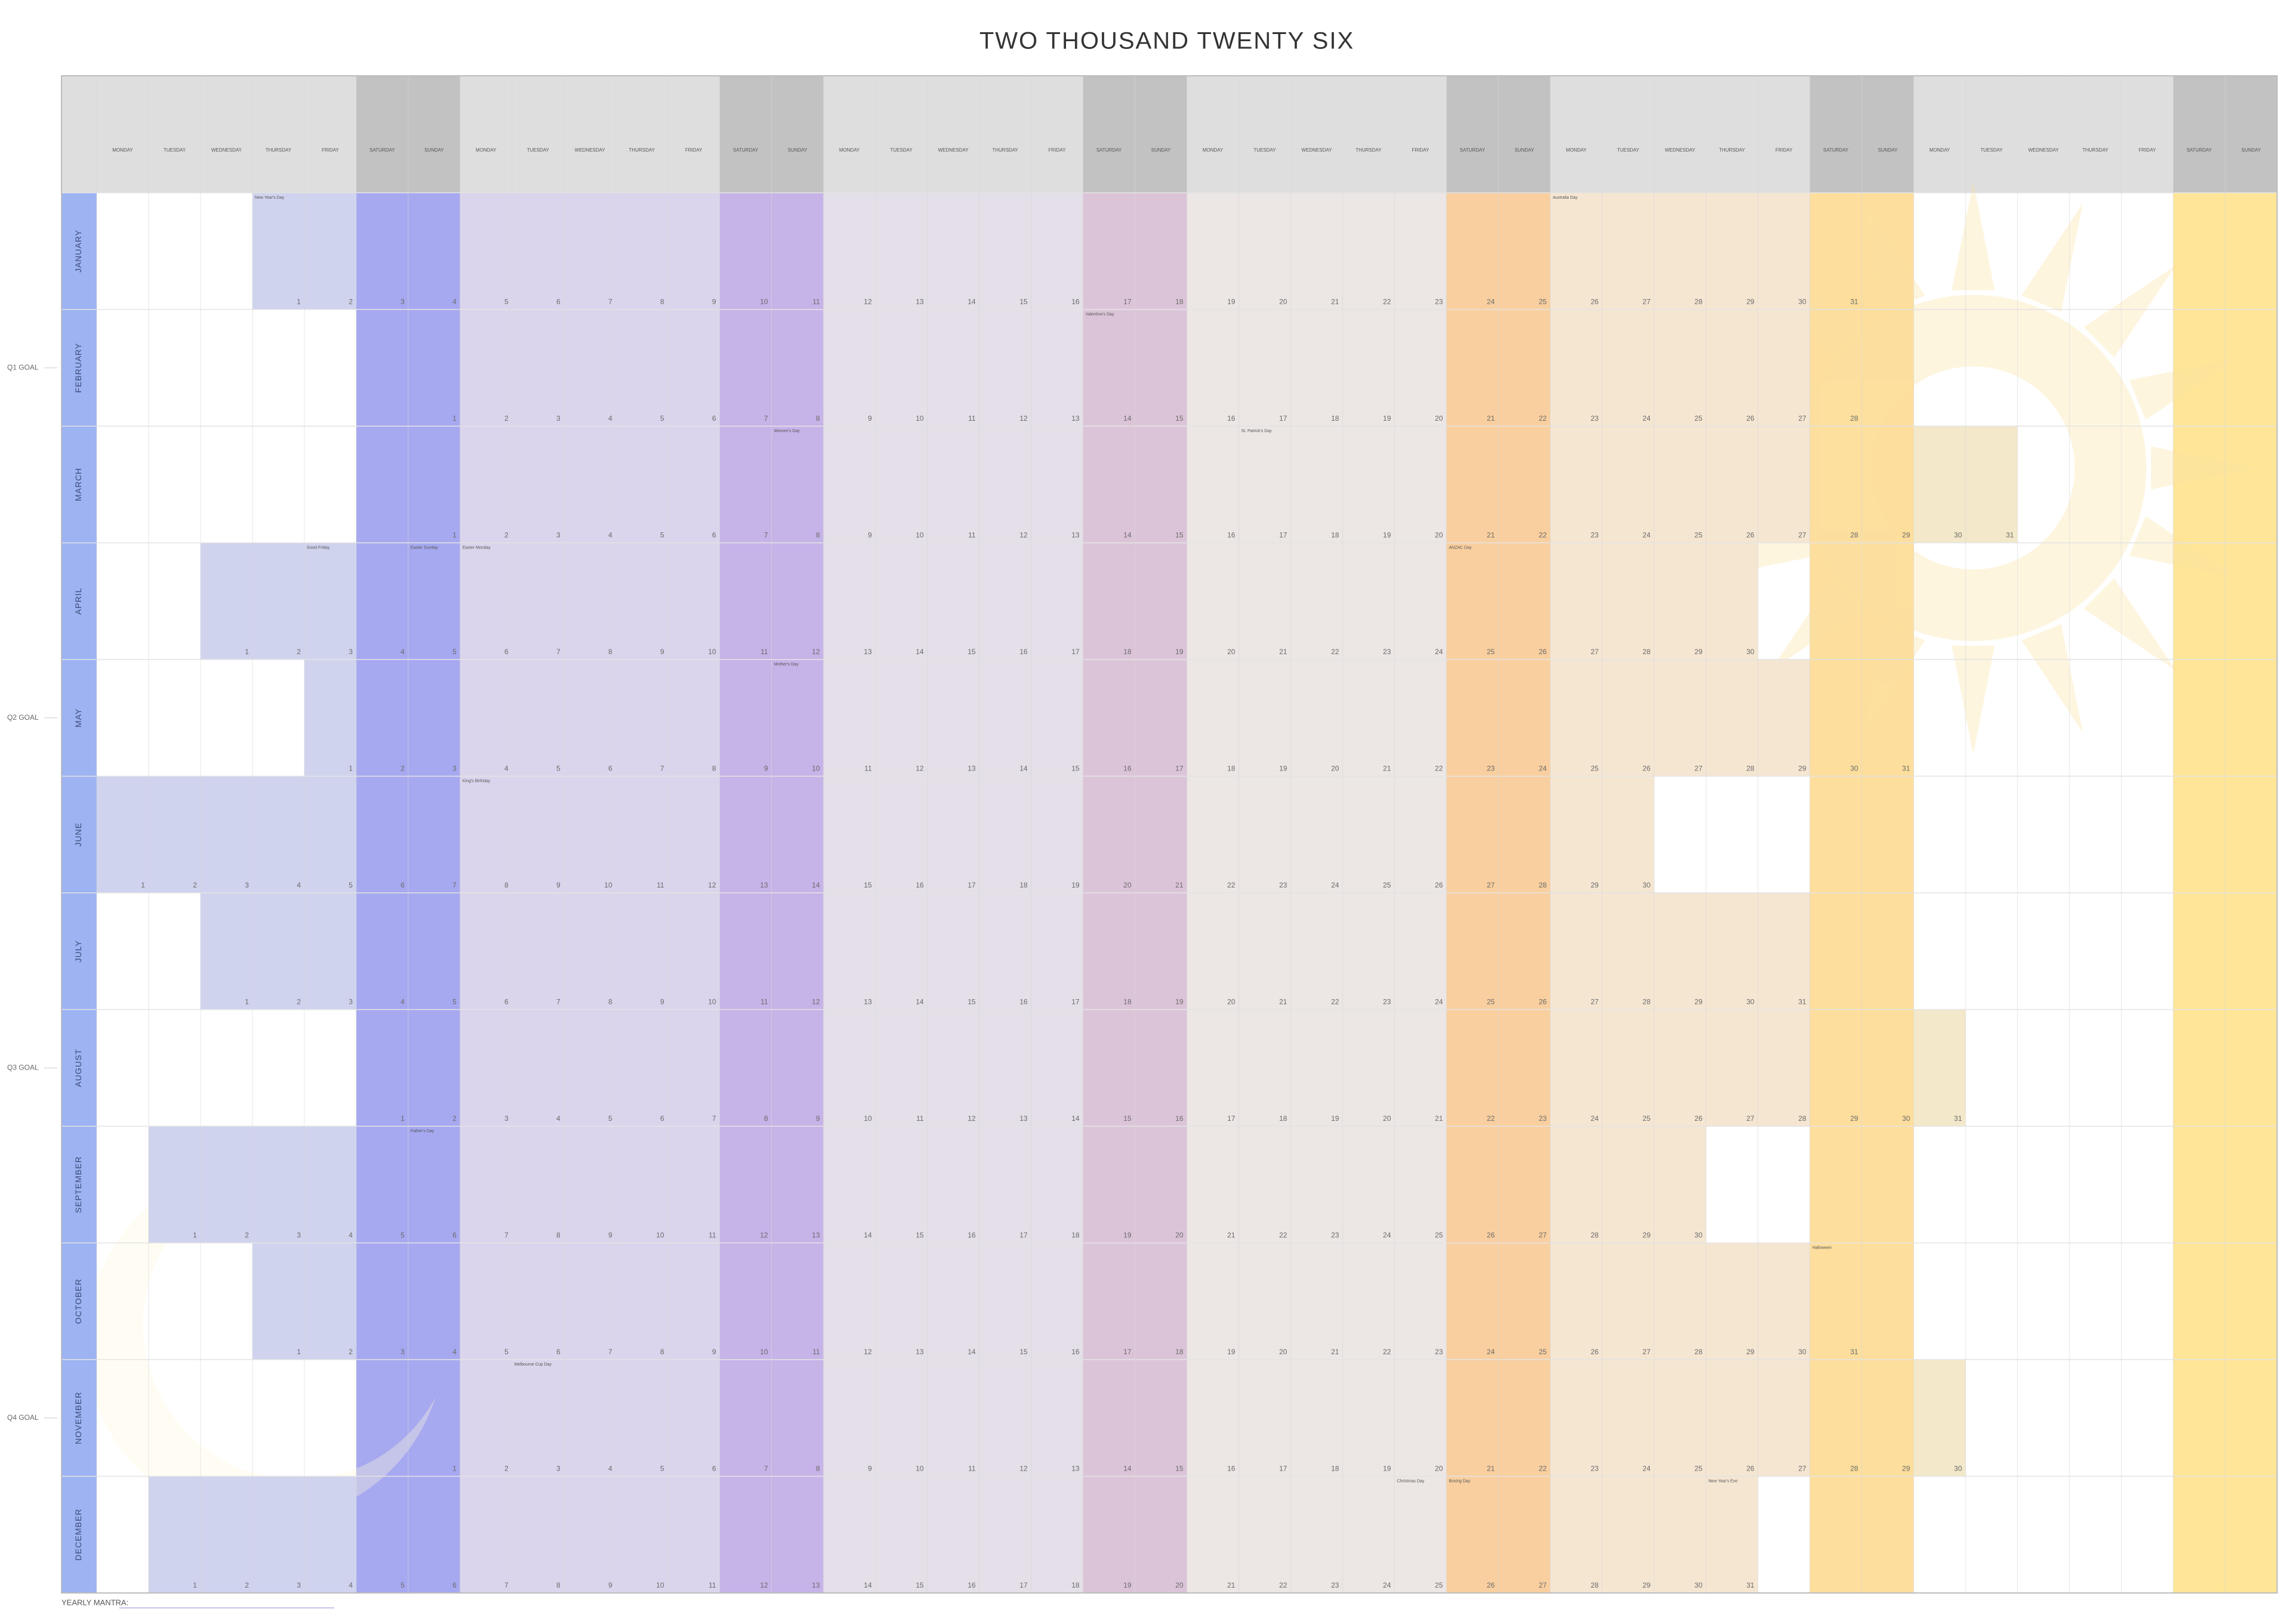 The width and height of the screenshot is (2292, 1624). I want to click on day-number: 25, so click(1699, 1469).